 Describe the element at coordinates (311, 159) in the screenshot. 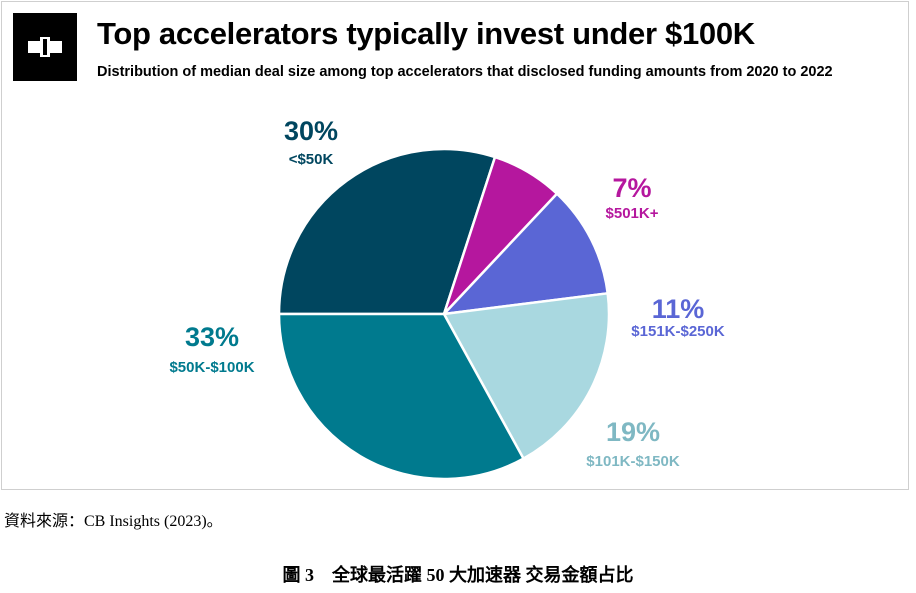

I see `slice-category-label: <$50K` at that location.